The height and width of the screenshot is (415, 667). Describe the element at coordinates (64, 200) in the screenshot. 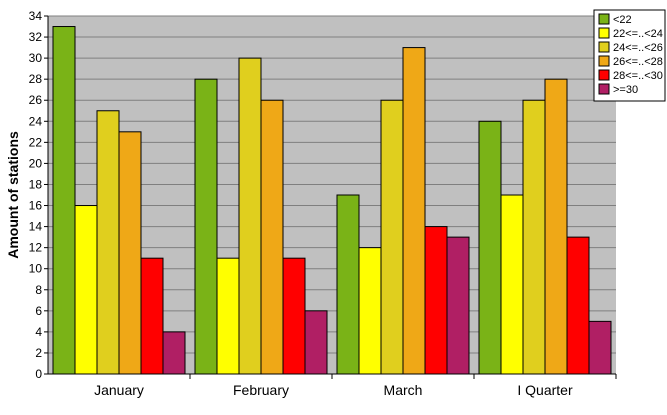

I see `bar-1-january` at that location.